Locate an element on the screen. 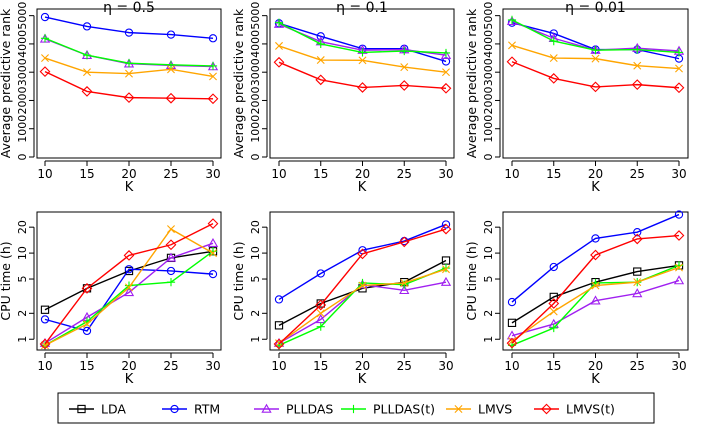  x-tick-label: 25 is located at coordinates (637, 366).